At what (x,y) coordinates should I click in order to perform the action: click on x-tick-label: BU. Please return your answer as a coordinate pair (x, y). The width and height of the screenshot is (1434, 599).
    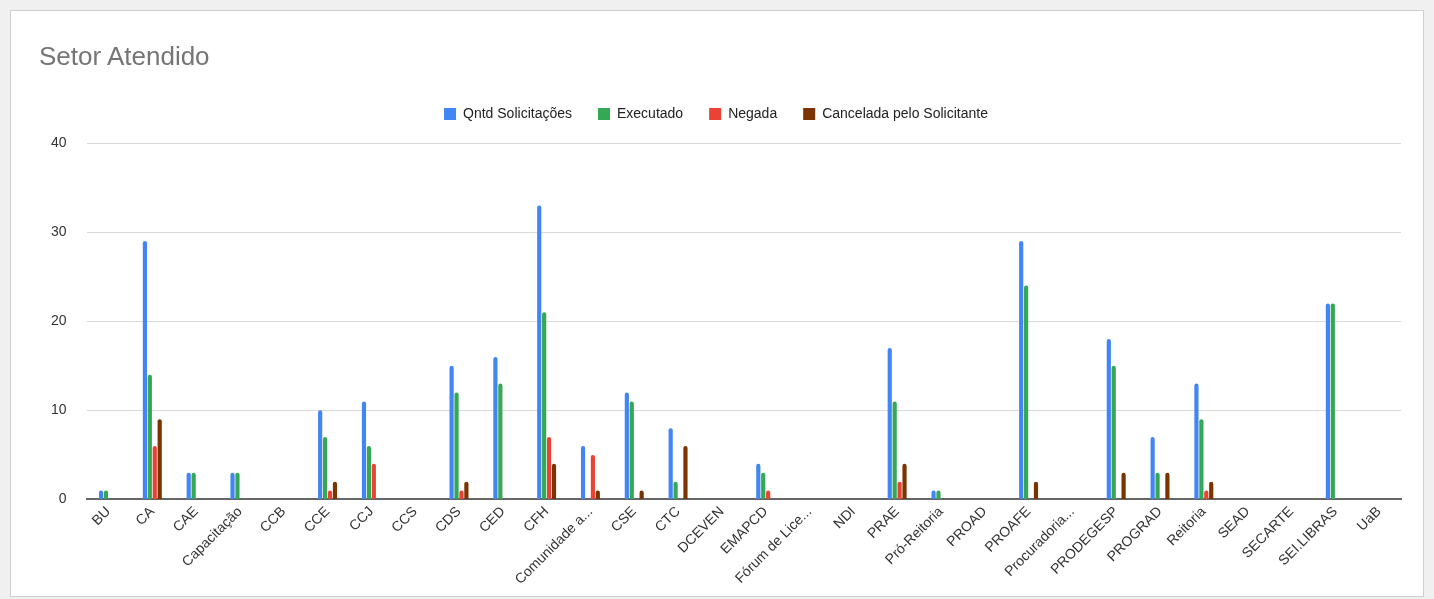
    Looking at the image, I should click on (101, 515).